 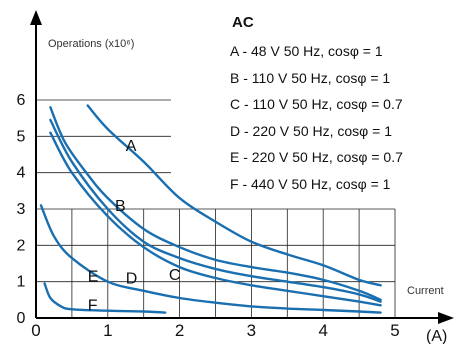 I want to click on legend-entry-e: E - 220 V 50 Hz, cosφ = 0.7, so click(x=316, y=157).